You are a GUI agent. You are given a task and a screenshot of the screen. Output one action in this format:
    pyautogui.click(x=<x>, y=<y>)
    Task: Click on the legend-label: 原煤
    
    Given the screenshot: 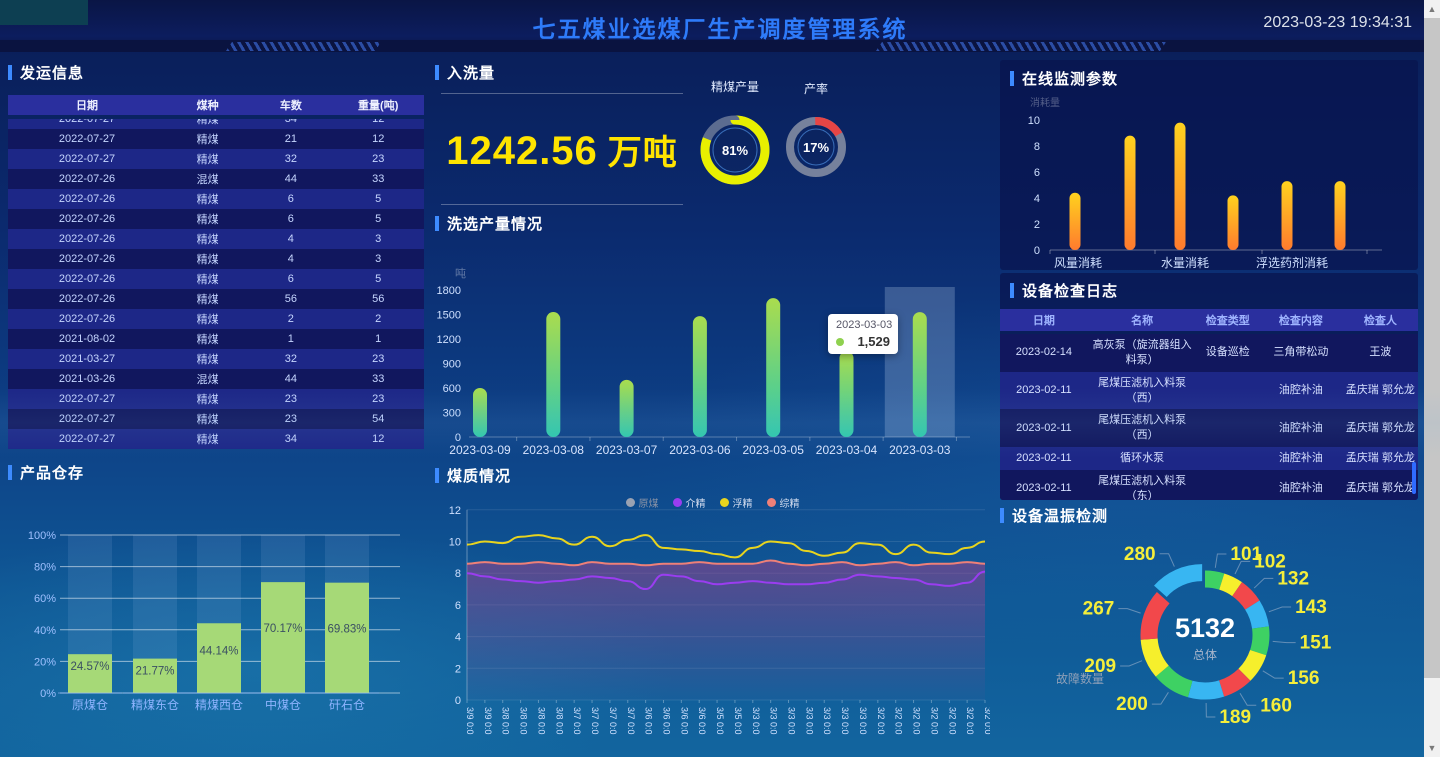 What is the action you would take?
    pyautogui.click(x=648, y=504)
    